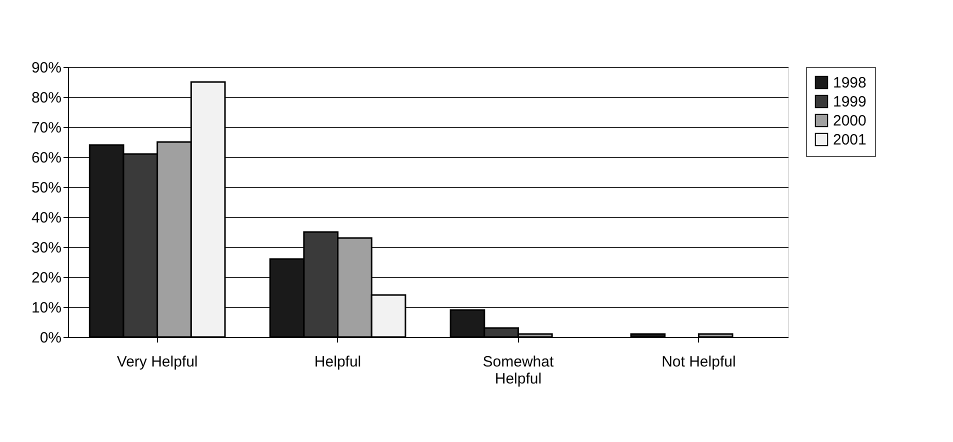 This screenshot has height=442, width=953. What do you see at coordinates (46, 68) in the screenshot?
I see `y-tick-label: 90%` at bounding box center [46, 68].